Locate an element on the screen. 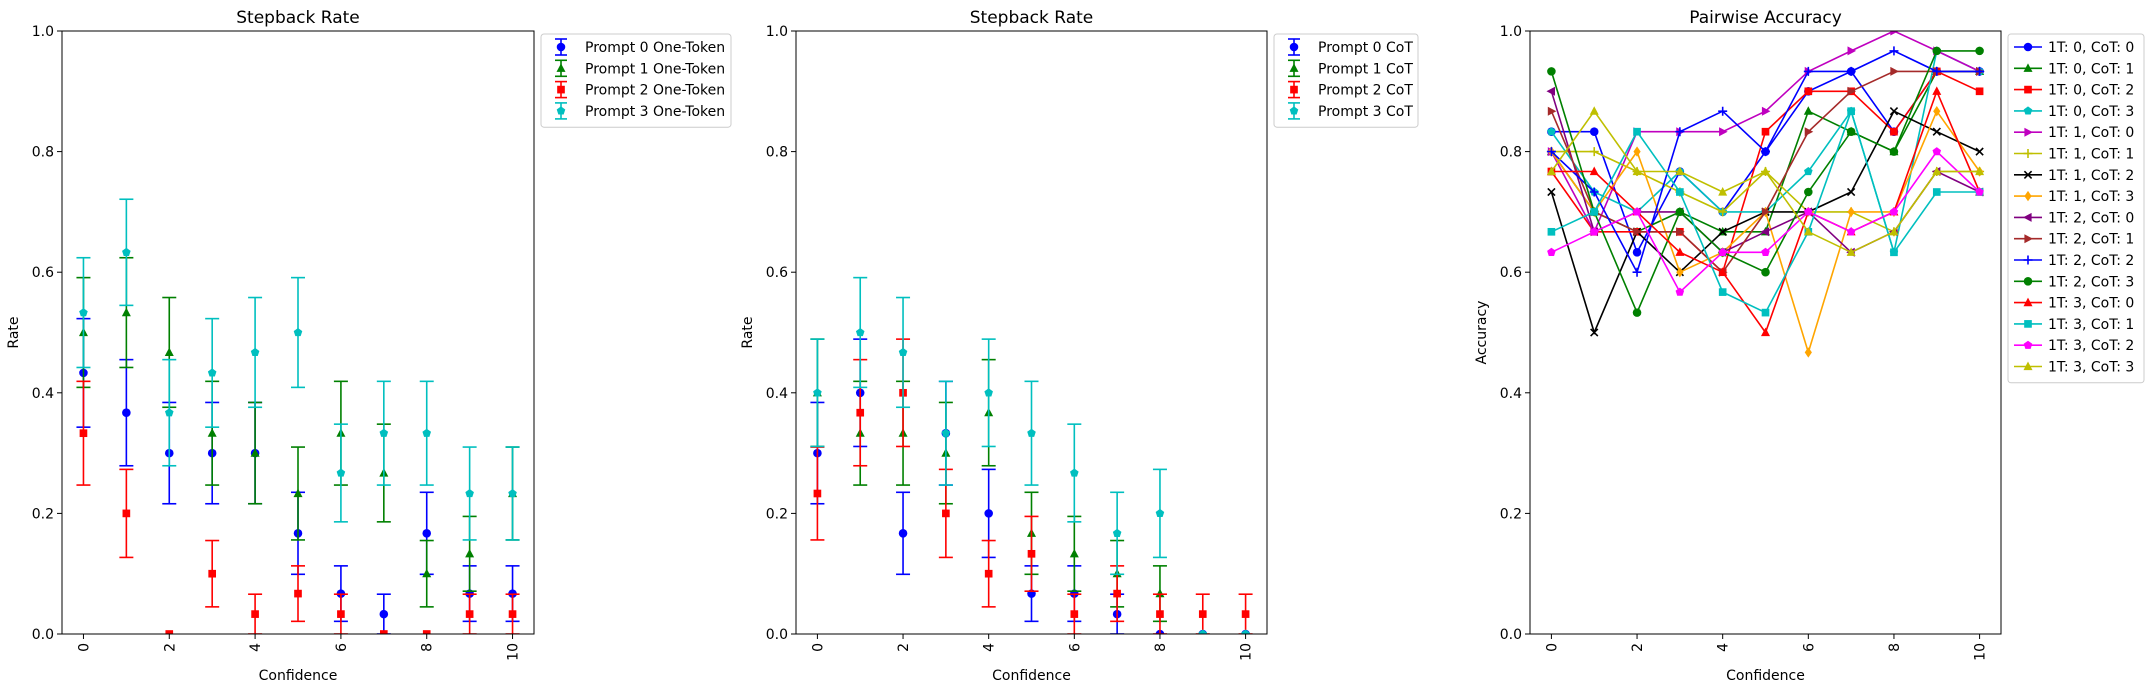 The height and width of the screenshot is (689, 2150). legend-label: 1T: 3, CoT: 1 is located at coordinates (2091, 325).